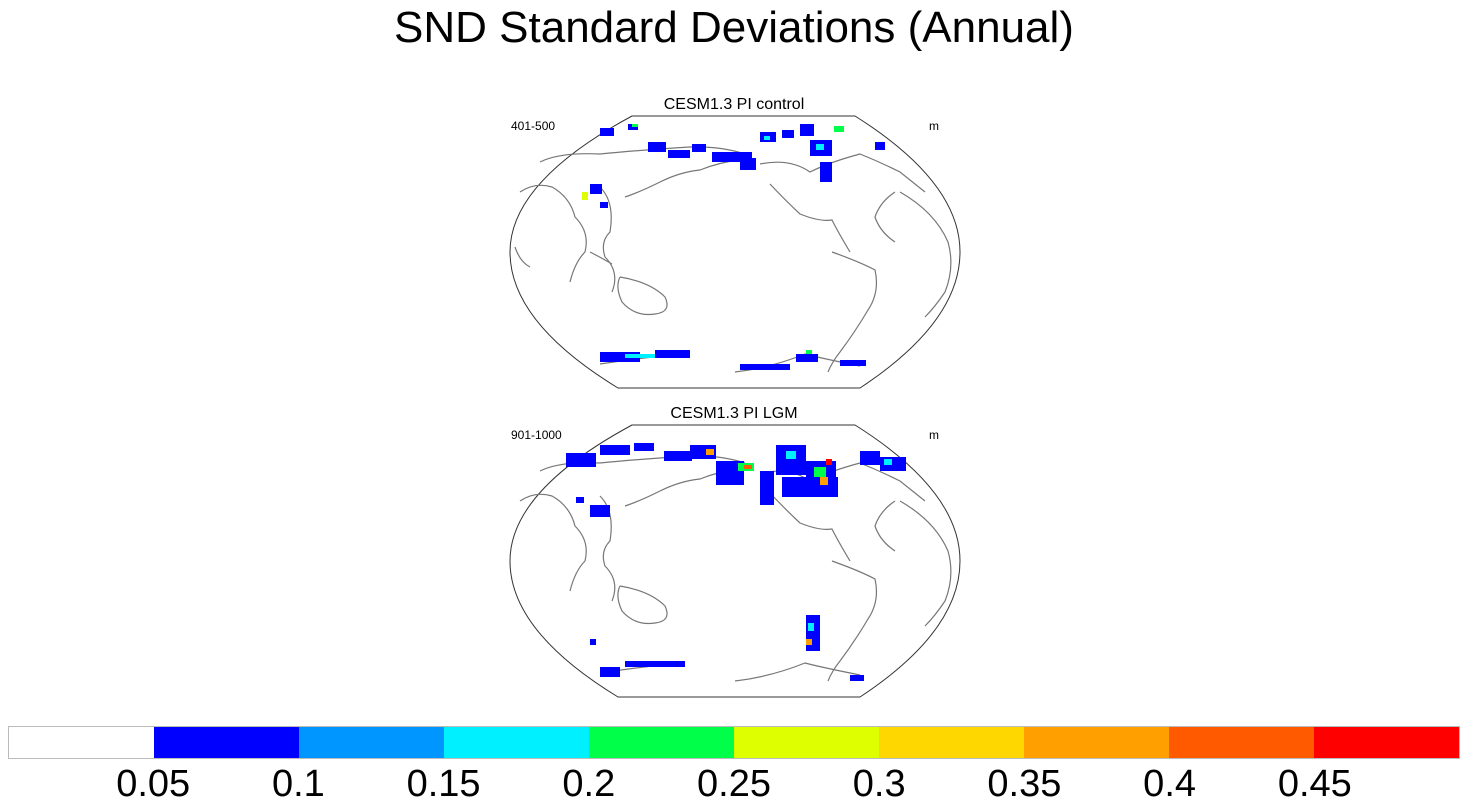 This screenshot has height=807, width=1468. What do you see at coordinates (1314, 784) in the screenshot?
I see `colorbar-tick-label: 0.45` at bounding box center [1314, 784].